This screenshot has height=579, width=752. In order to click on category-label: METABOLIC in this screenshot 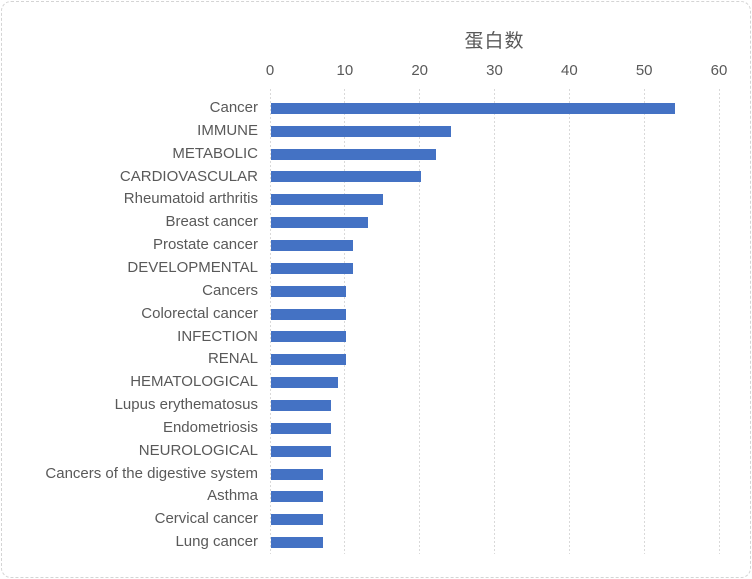, I will do `click(215, 153)`.